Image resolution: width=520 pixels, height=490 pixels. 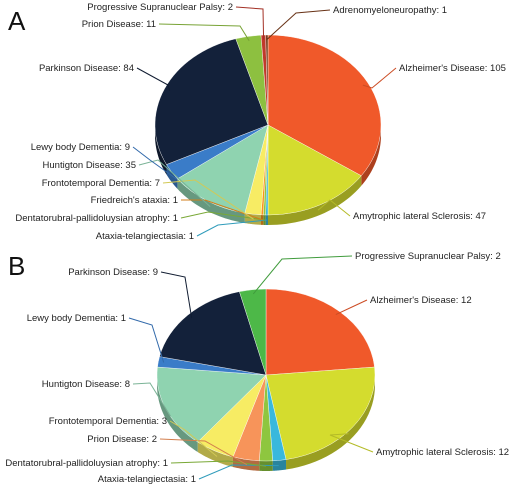 I want to click on leader-line-friedreich-s-ataxia, so click(x=222, y=210).